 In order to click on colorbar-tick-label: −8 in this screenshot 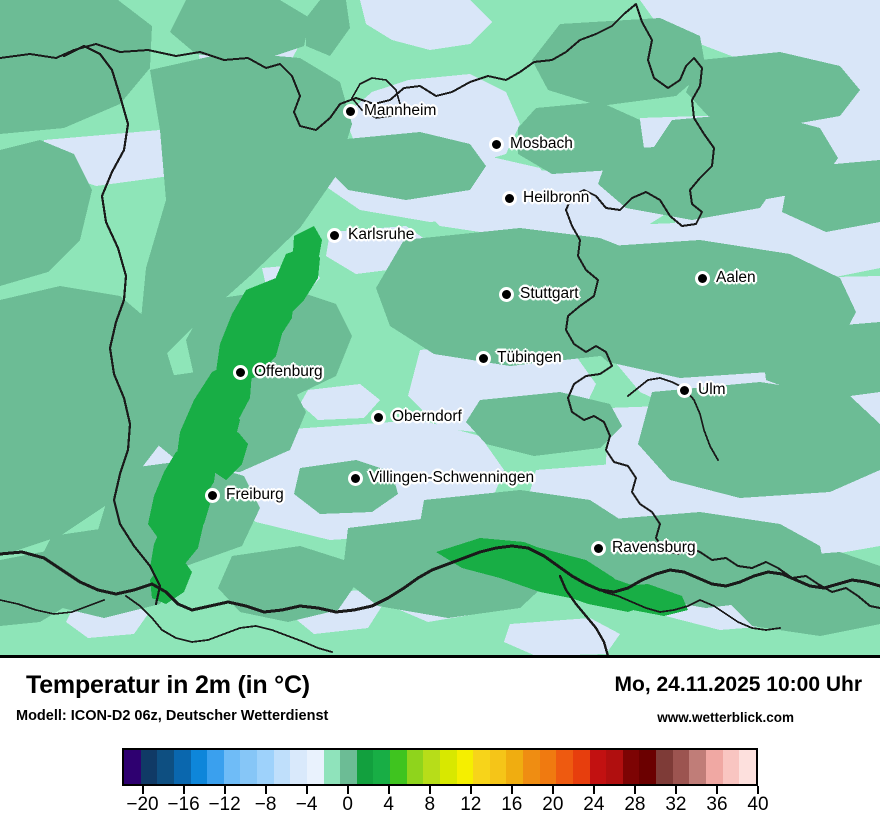, I will do `click(265, 804)`.